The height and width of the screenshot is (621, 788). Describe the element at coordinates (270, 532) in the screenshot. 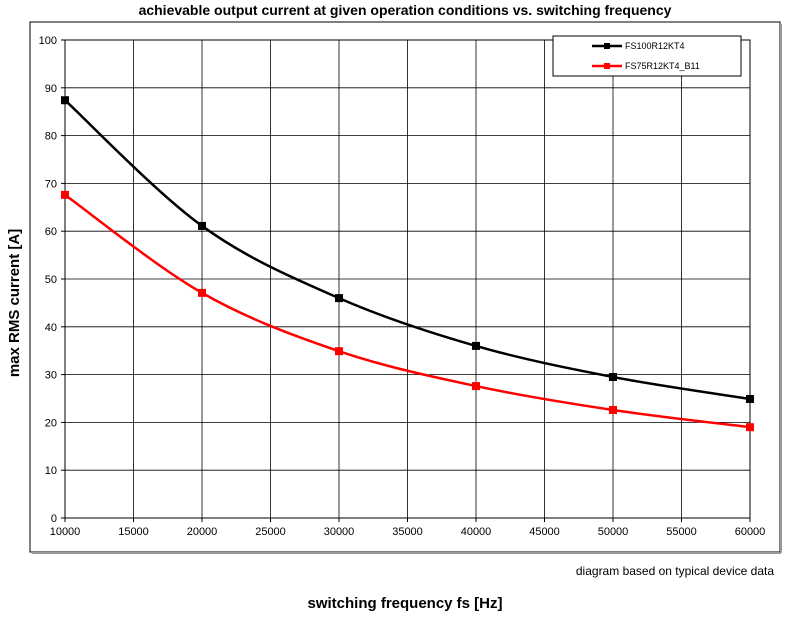

I see `x-tick-label: 25000` at that location.